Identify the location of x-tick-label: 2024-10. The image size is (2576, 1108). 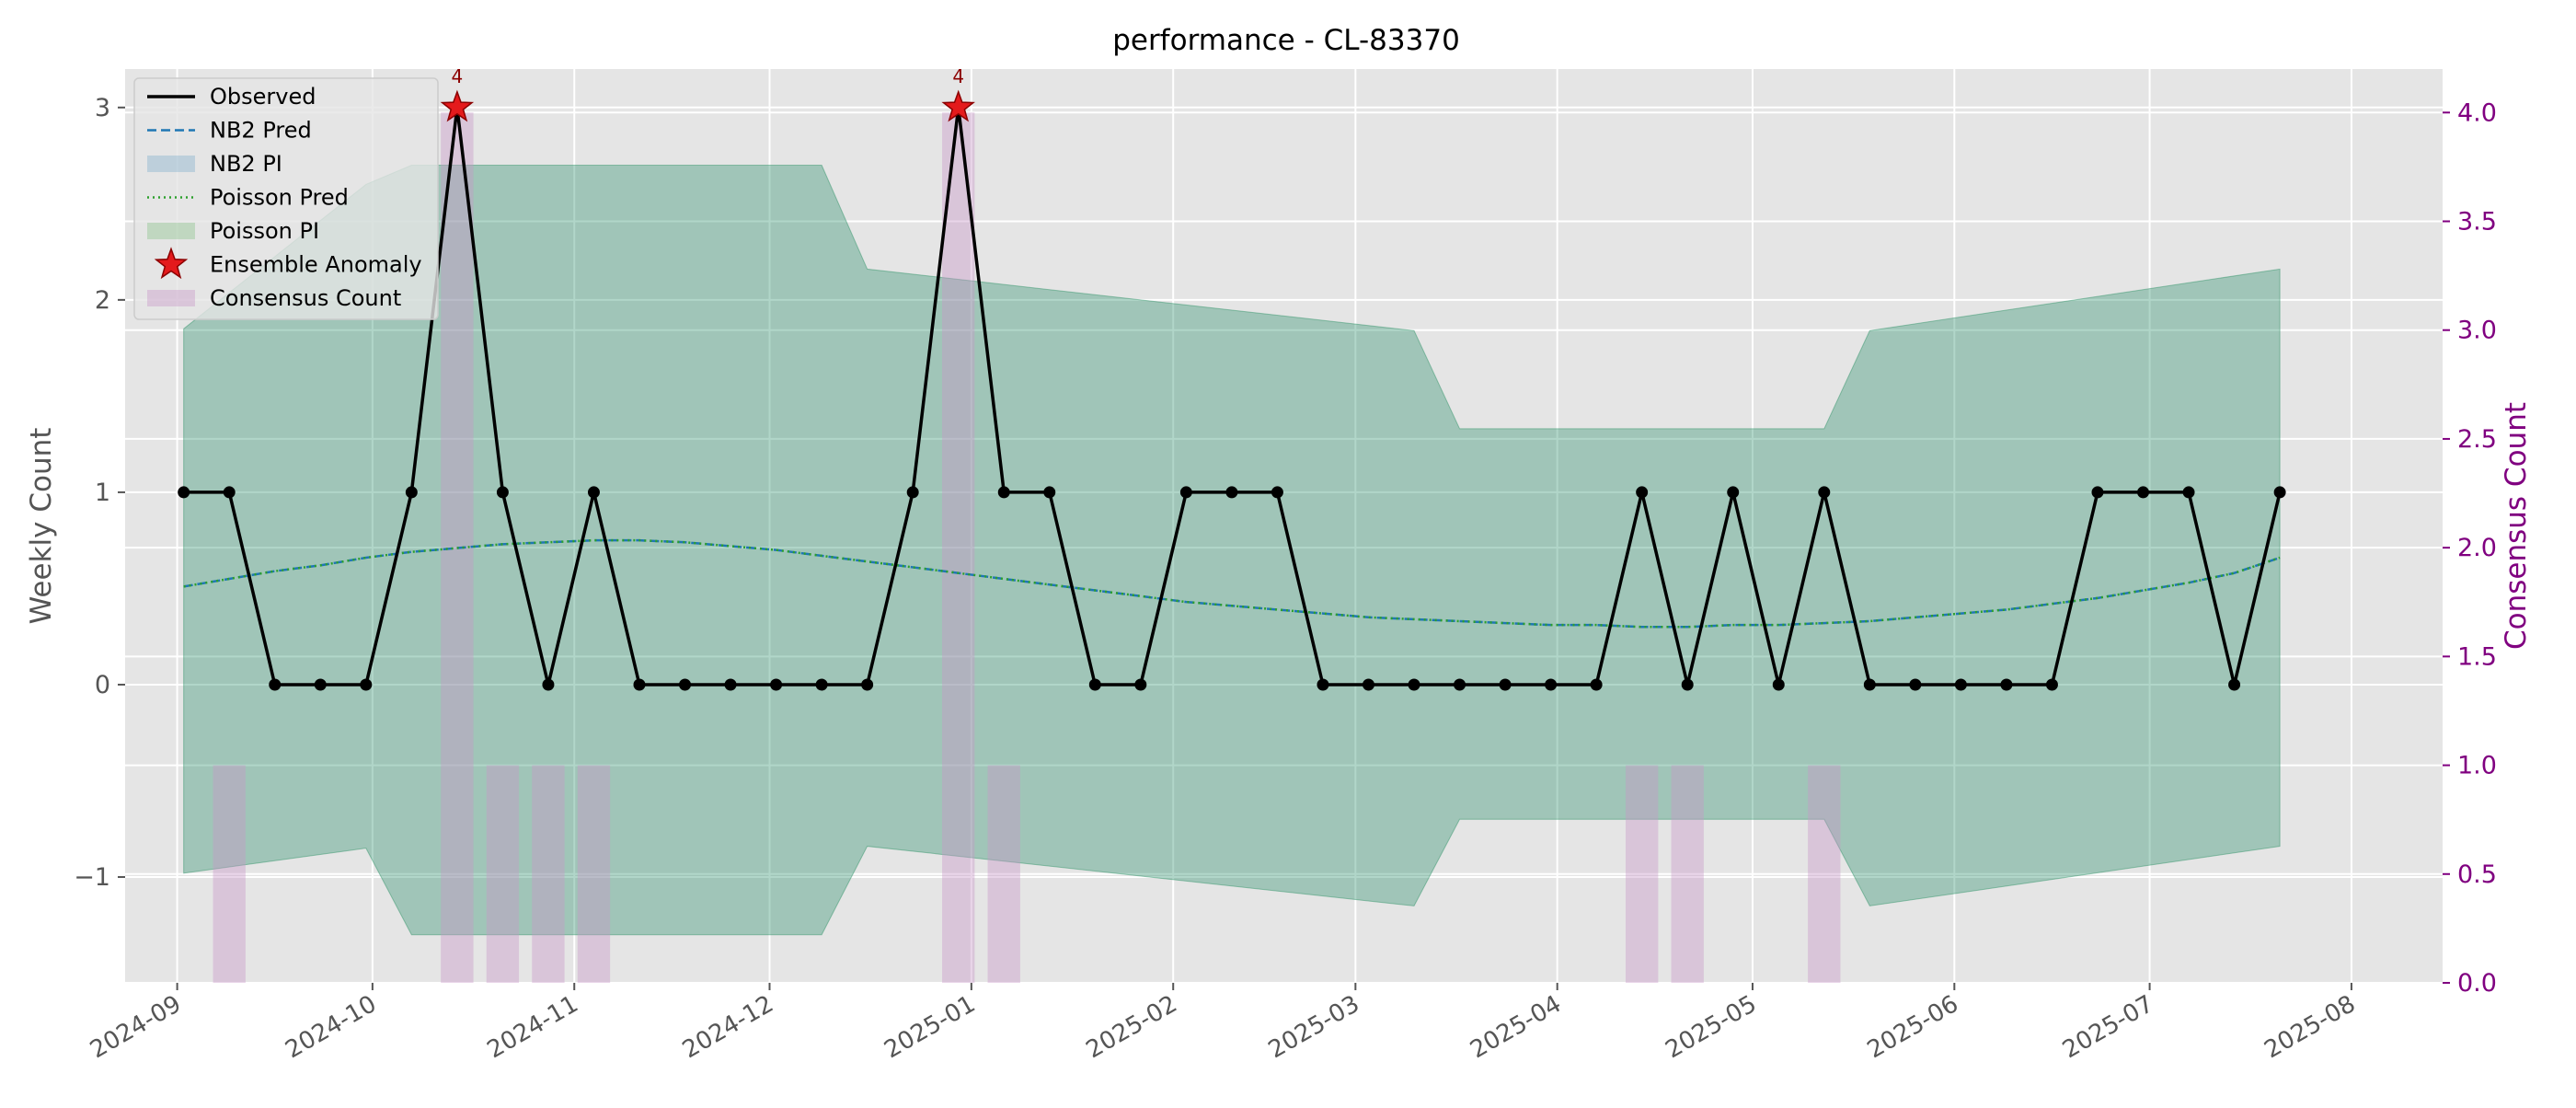
(331, 1027).